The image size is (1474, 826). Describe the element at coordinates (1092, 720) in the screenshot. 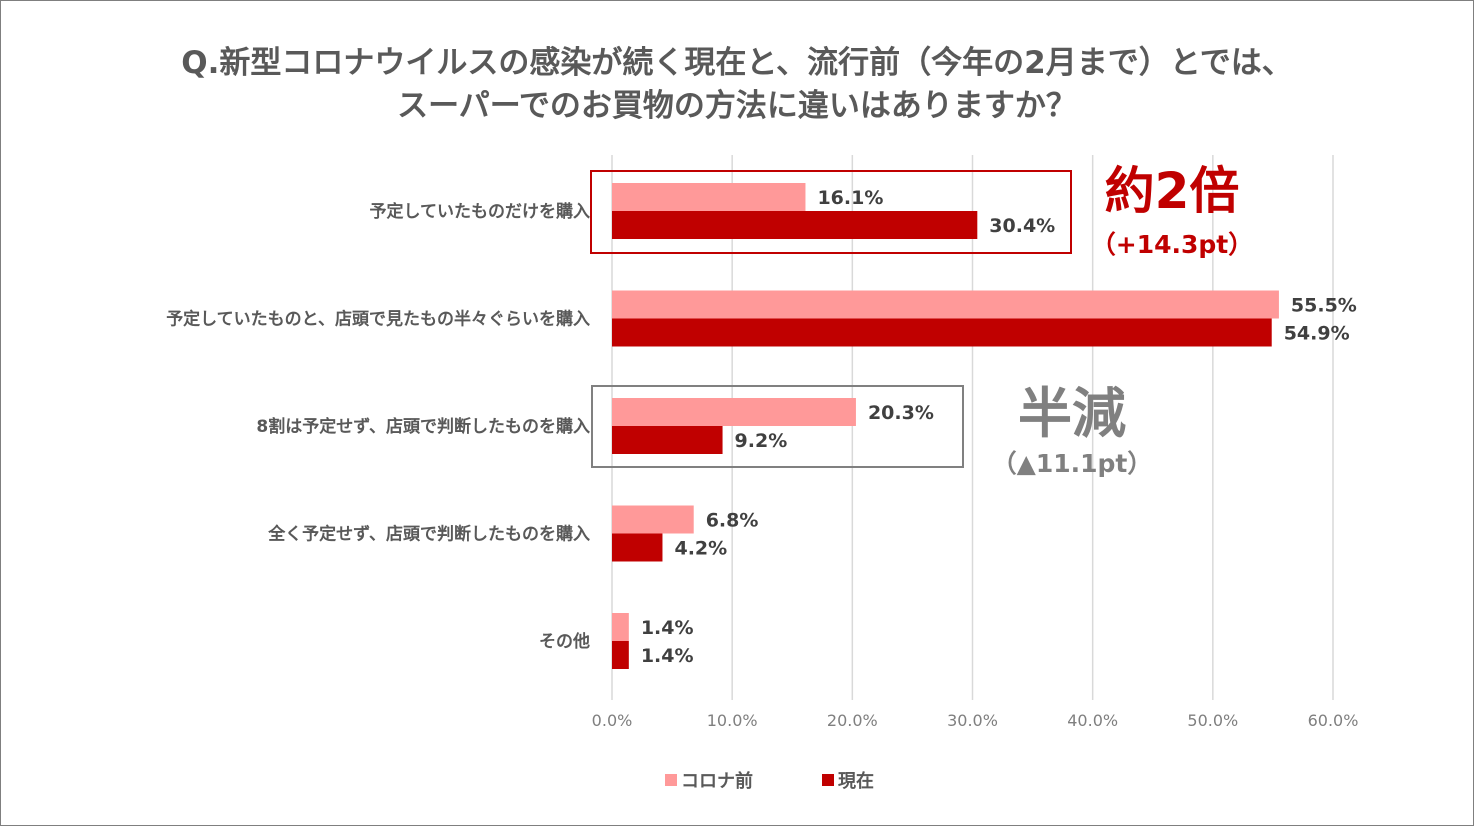

I see `x-tick-label: 40.0%` at that location.